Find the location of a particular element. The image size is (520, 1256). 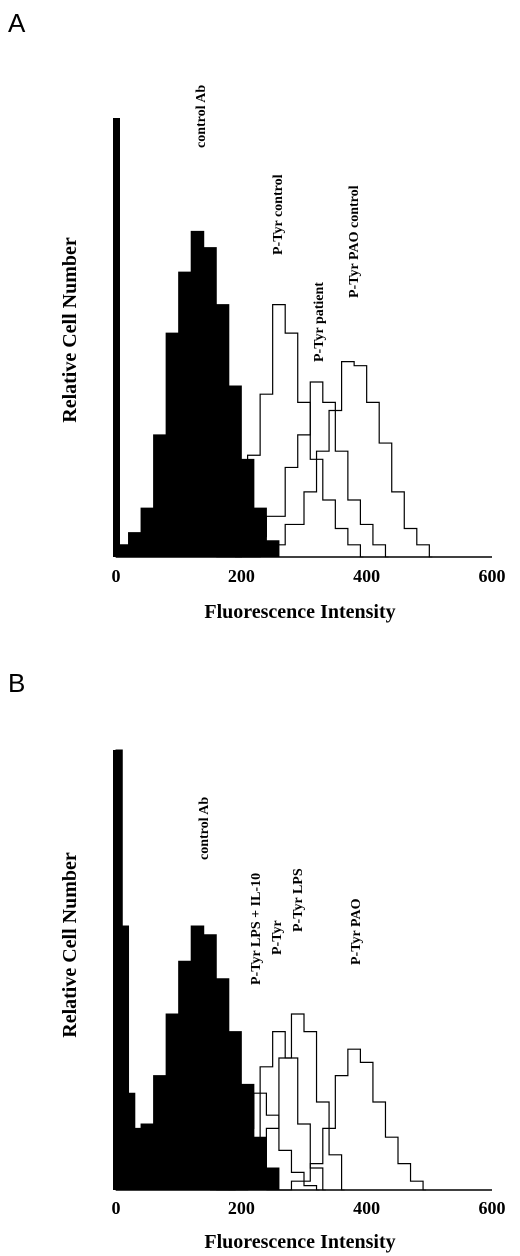

series-p-tyr-pao-control is located at coordinates (334, 459).